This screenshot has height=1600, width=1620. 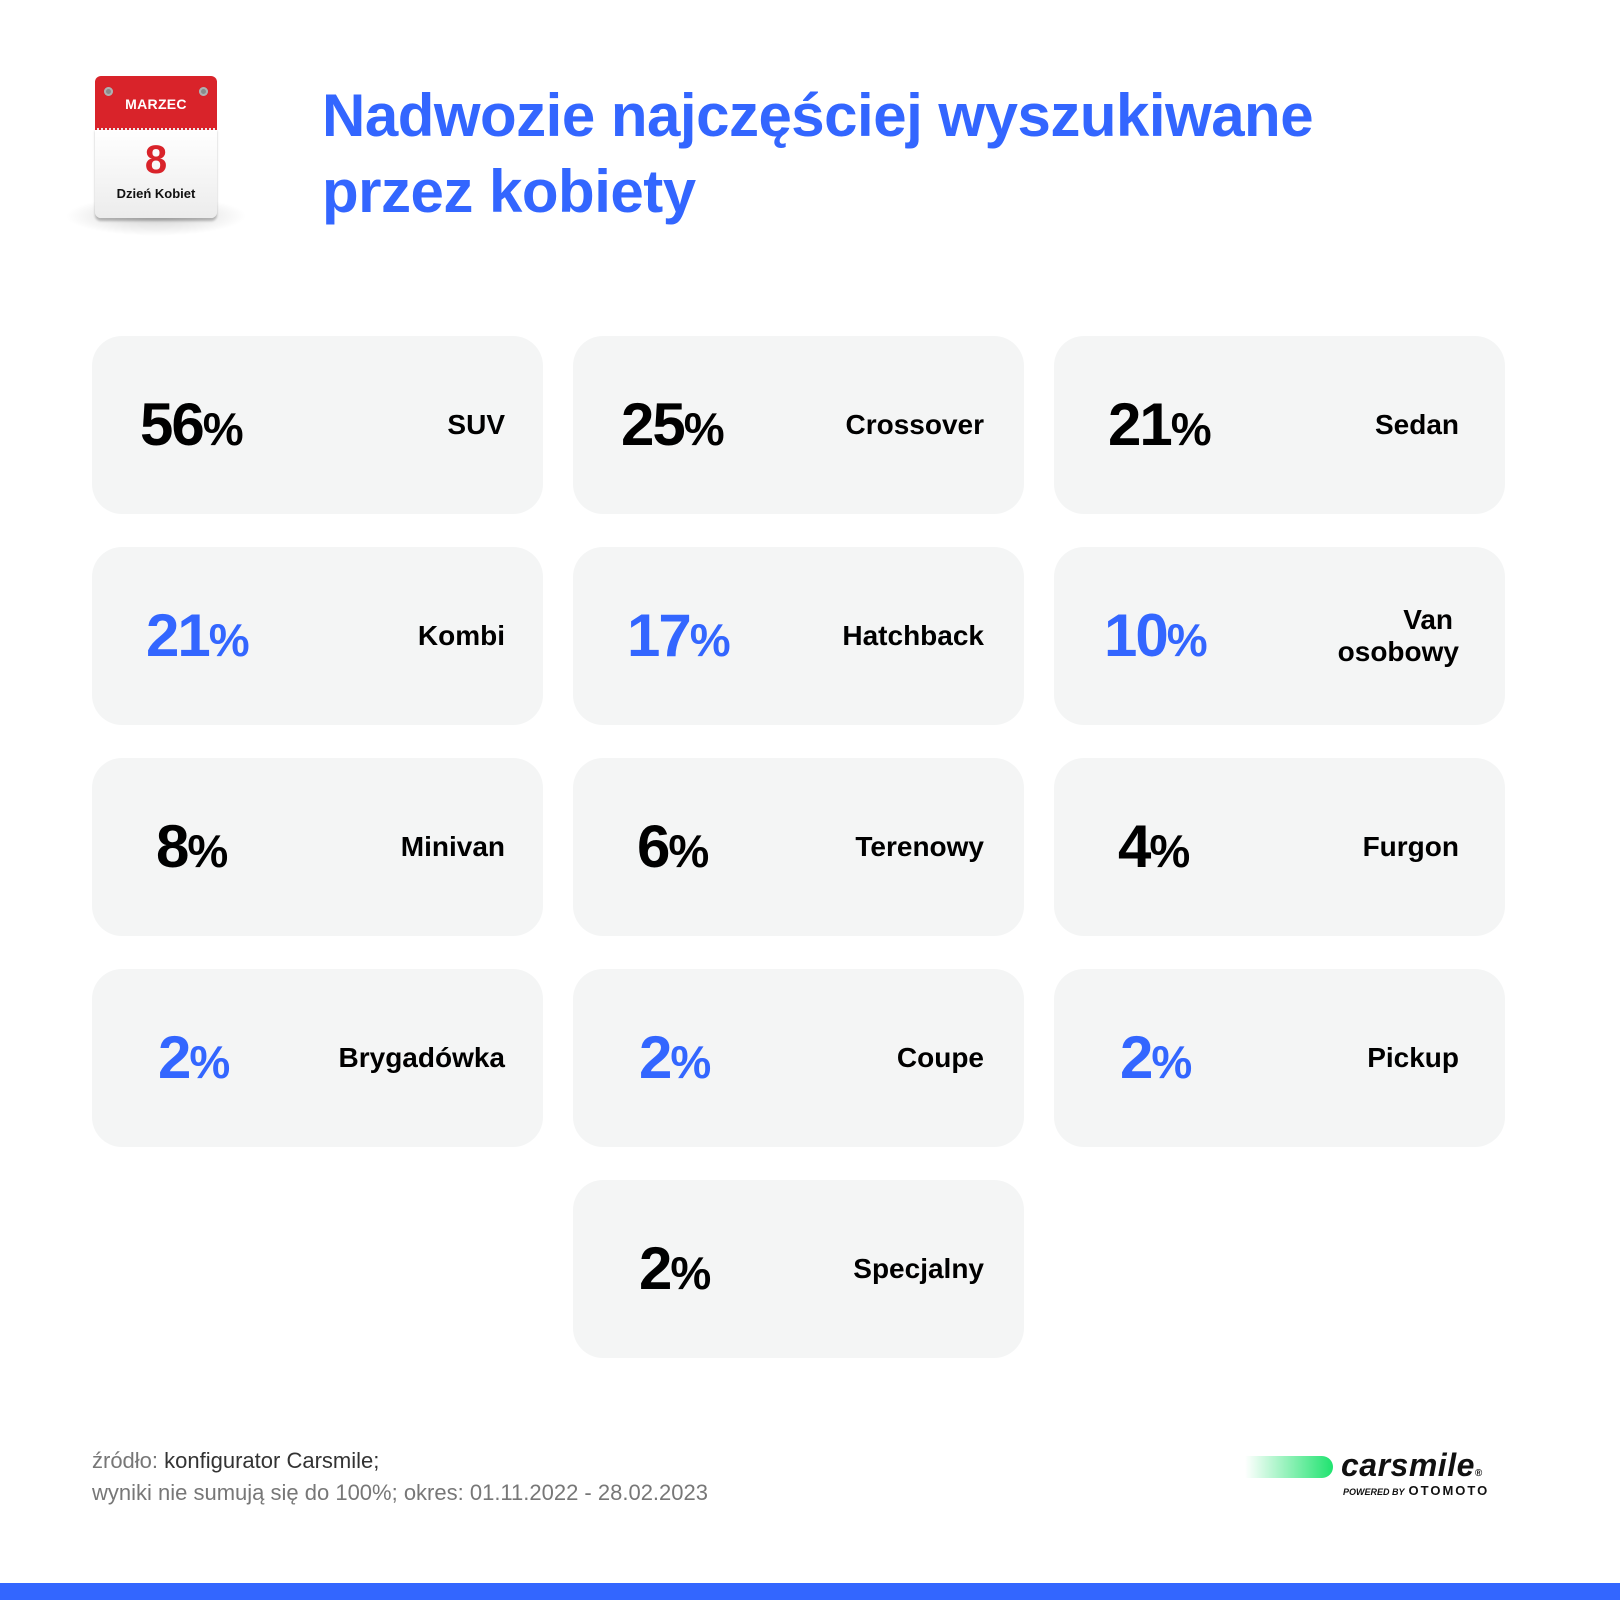 What do you see at coordinates (1449, 1490) in the screenshot?
I see `otomoto-wordmark: OTOMOTO` at bounding box center [1449, 1490].